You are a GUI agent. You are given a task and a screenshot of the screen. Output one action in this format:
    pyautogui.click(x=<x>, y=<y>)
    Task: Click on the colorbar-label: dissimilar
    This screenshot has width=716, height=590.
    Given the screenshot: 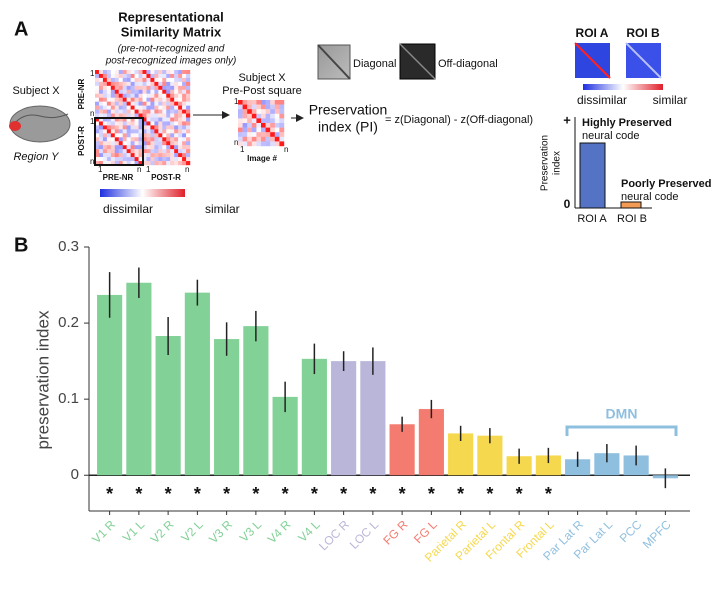 What is the action you would take?
    pyautogui.click(x=602, y=100)
    